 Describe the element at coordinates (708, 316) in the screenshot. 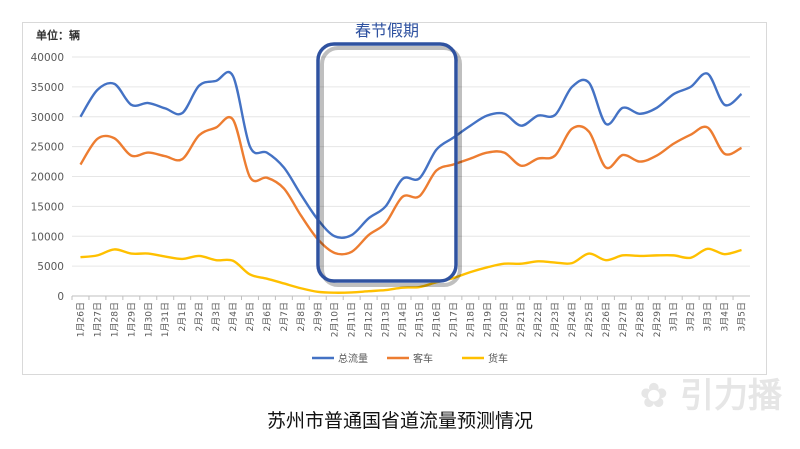

I see `x-tick-label: 3月3日` at that location.